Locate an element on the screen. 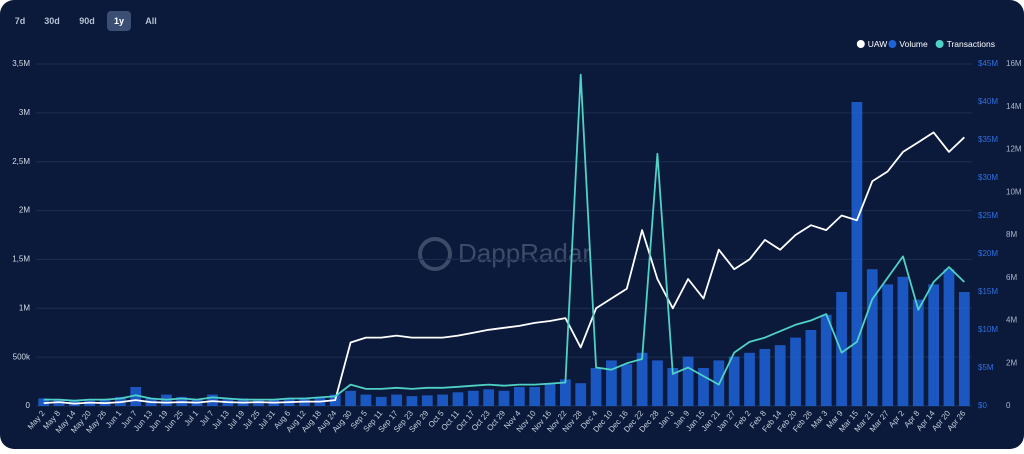  range-button-label: 30d is located at coordinates (52, 21).